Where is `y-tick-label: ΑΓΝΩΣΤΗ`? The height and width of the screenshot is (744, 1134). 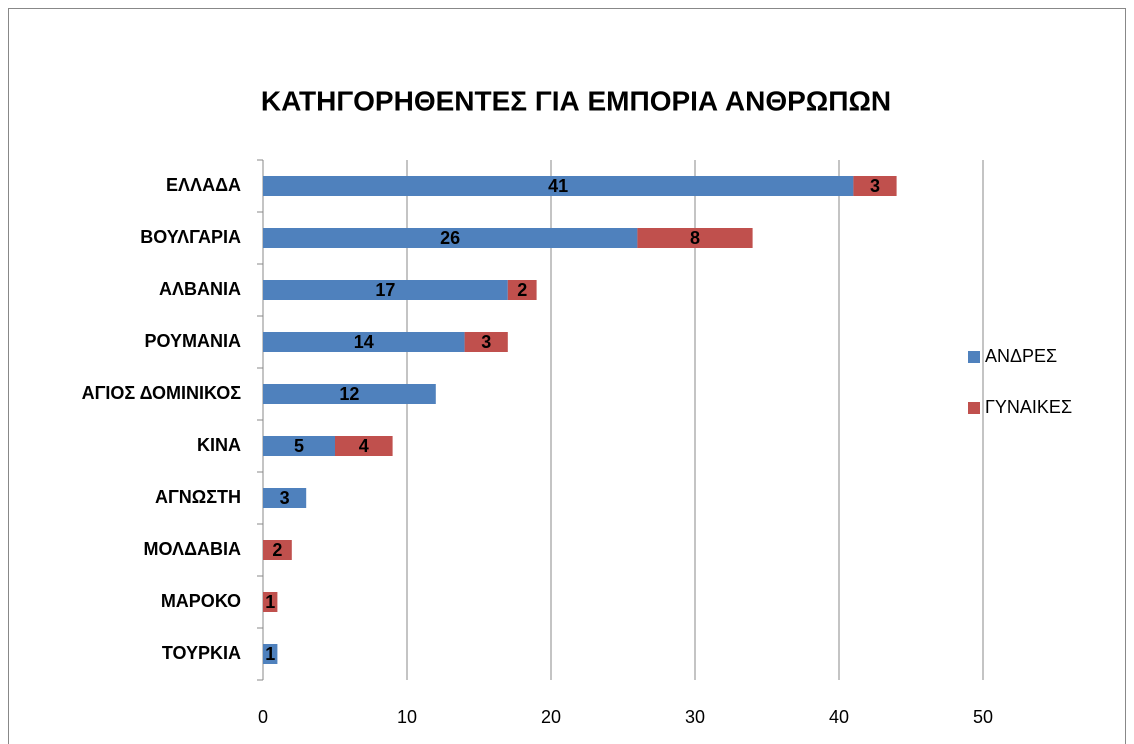 y-tick-label: ΑΓΝΩΣΤΗ is located at coordinates (198, 497).